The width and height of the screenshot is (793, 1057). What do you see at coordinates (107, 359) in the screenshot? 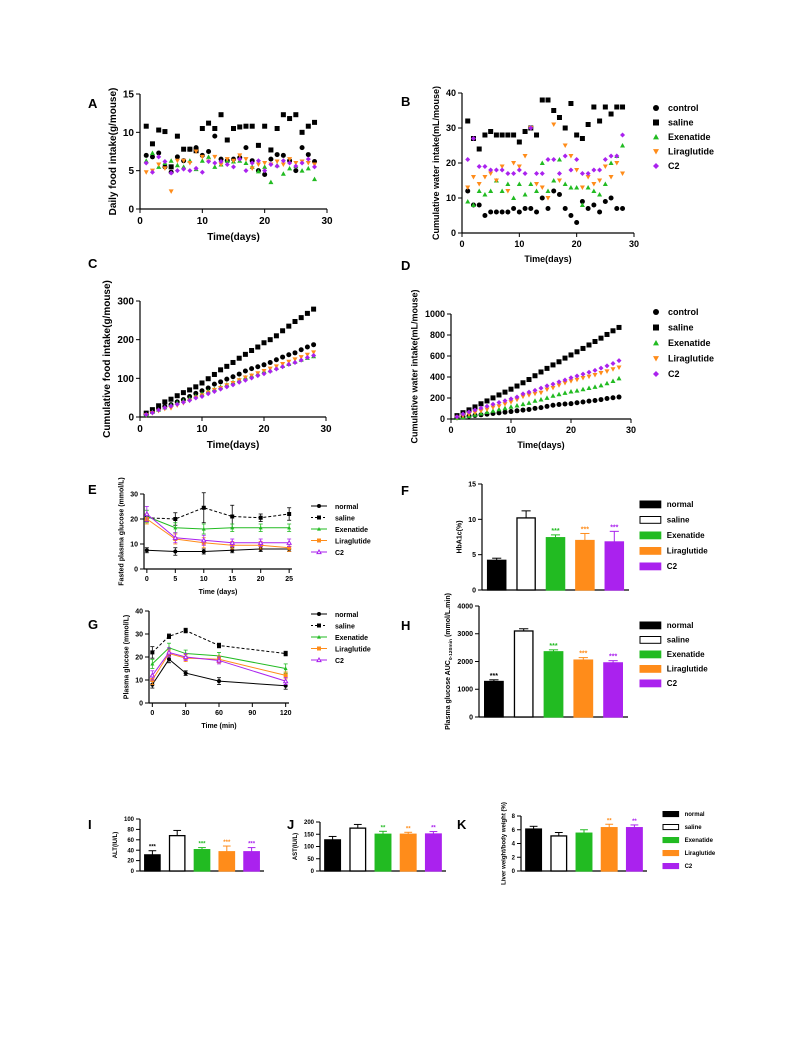
I see `y-axis-label: Cumulative food intake(g/mouse)` at bounding box center [107, 359].